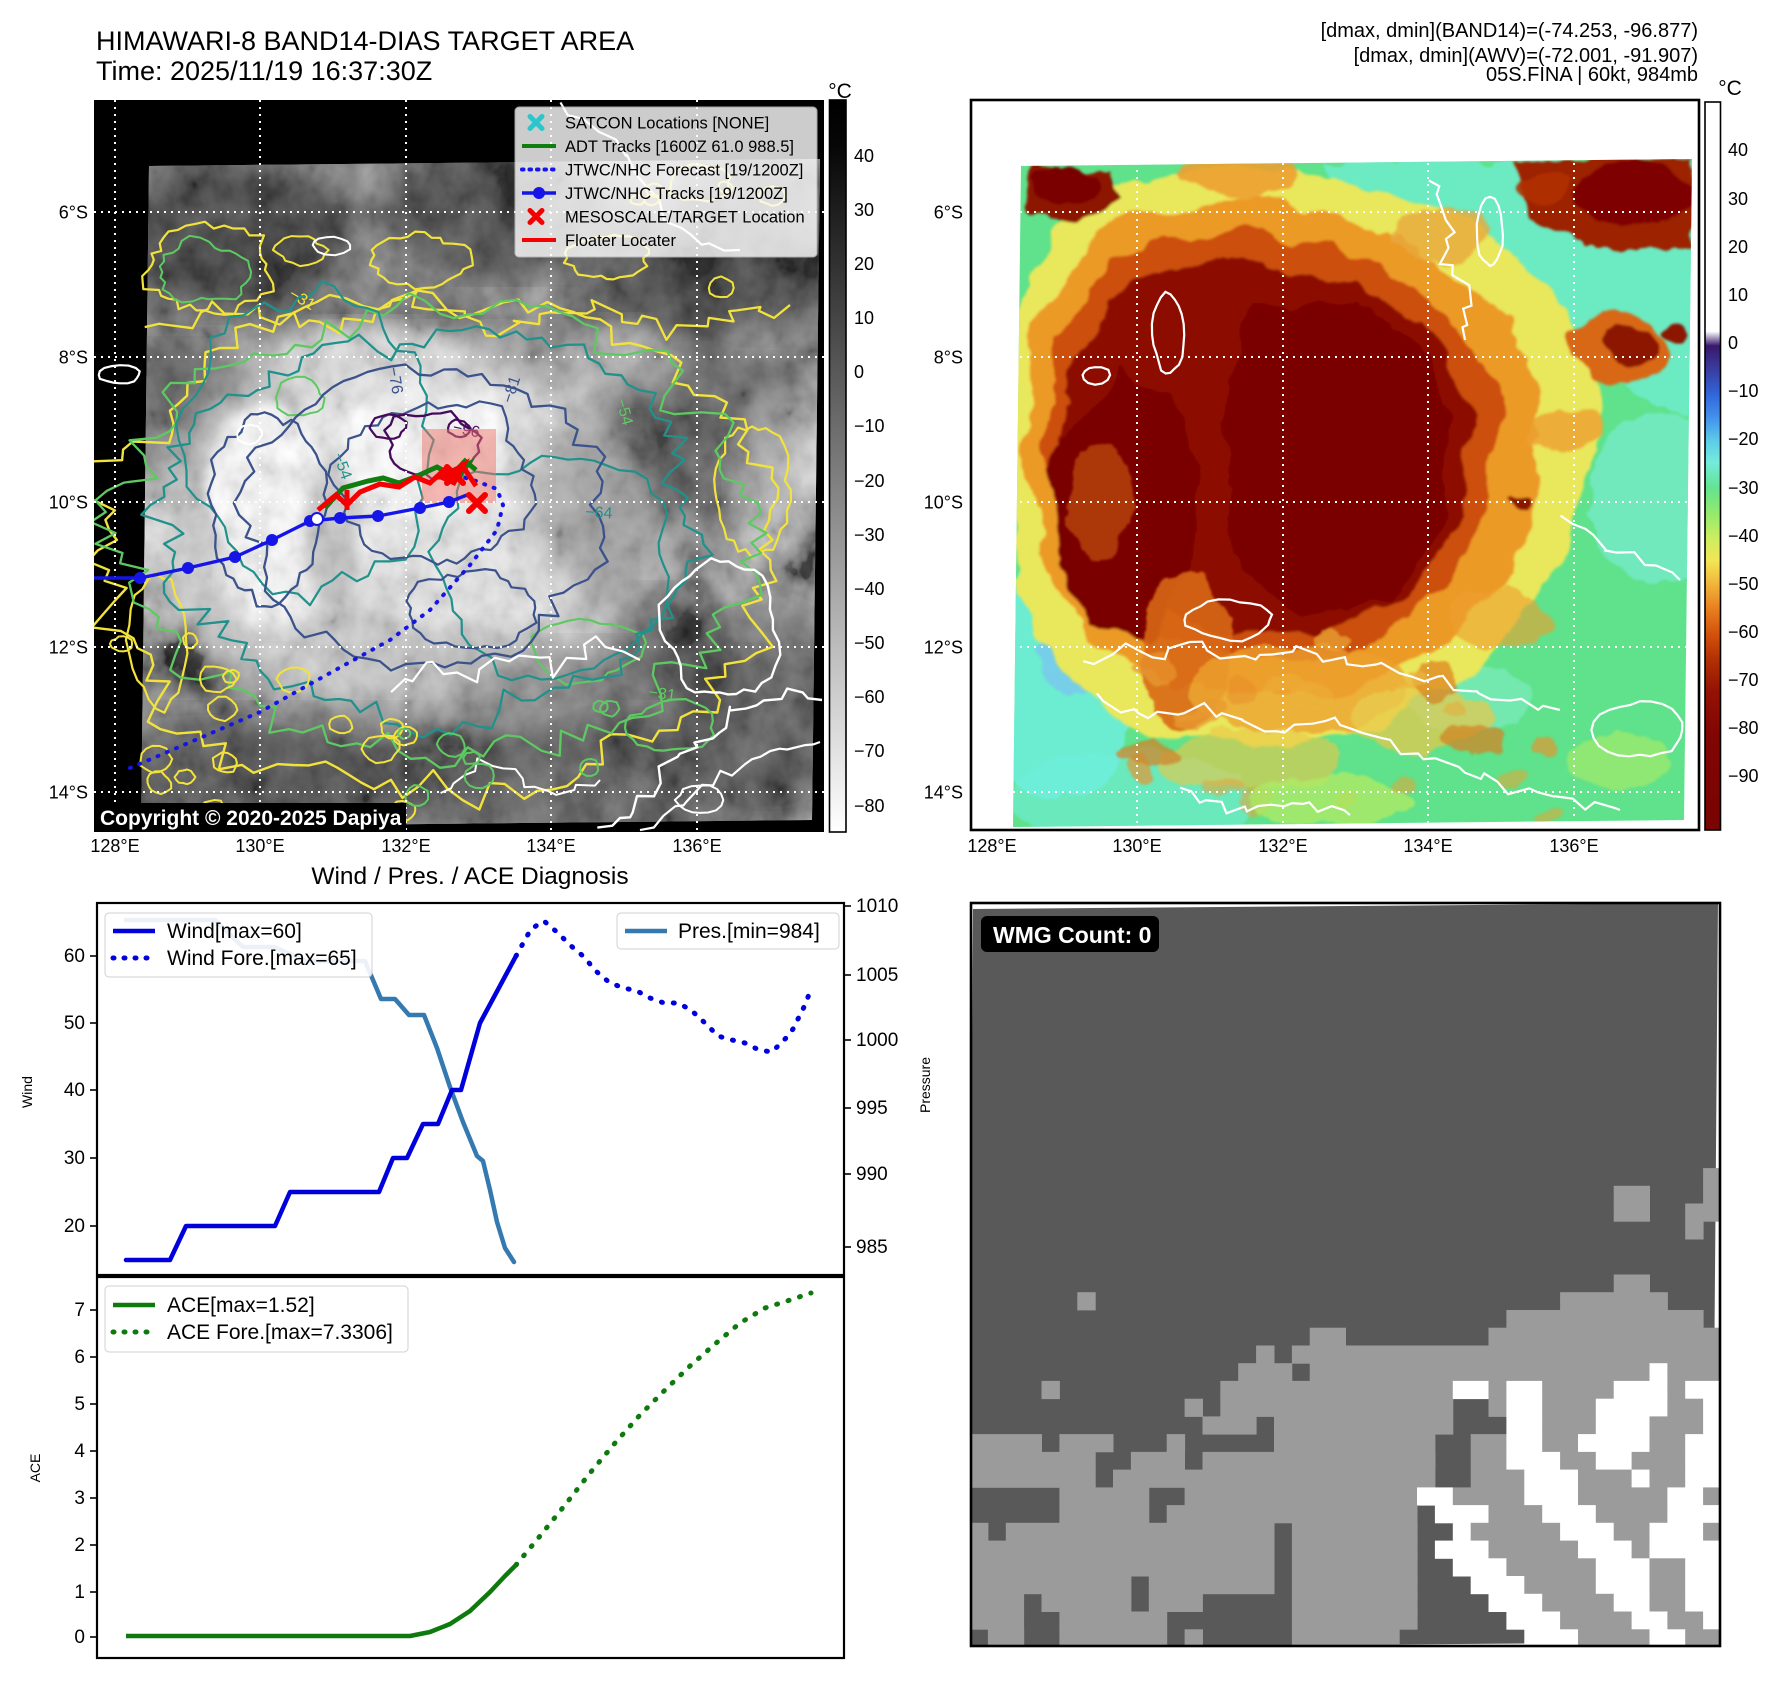 The height and width of the screenshot is (1690, 1788). Describe the element at coordinates (1526, 56) in the screenshot. I see `svg-text:[dmax, dmin](AWV)=(-72.001, -9: [dmax, dmin](AWV)=(-72.001, -91.907)` at that location.